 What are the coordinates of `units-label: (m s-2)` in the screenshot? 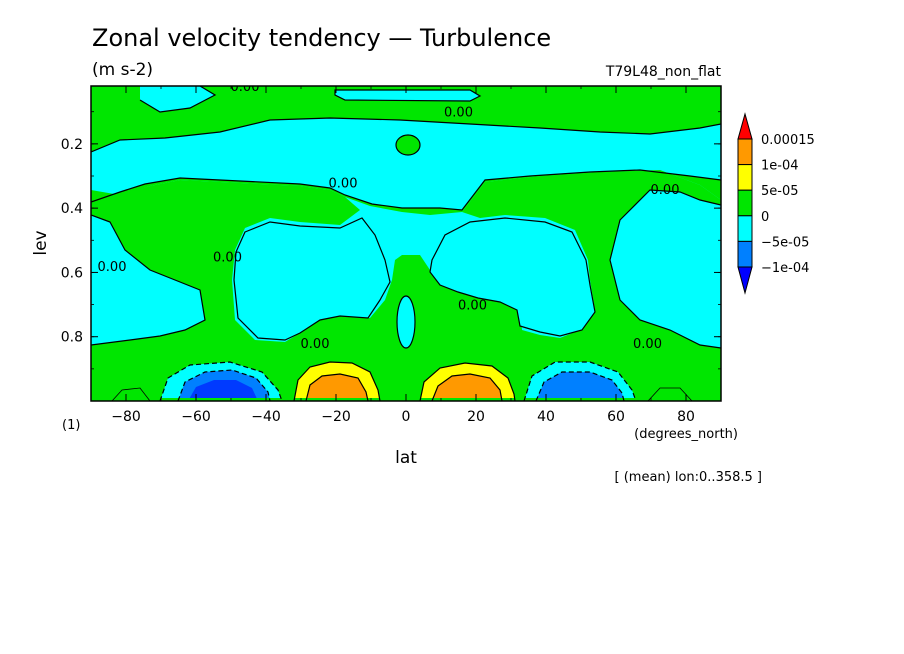 It's located at (122, 70).